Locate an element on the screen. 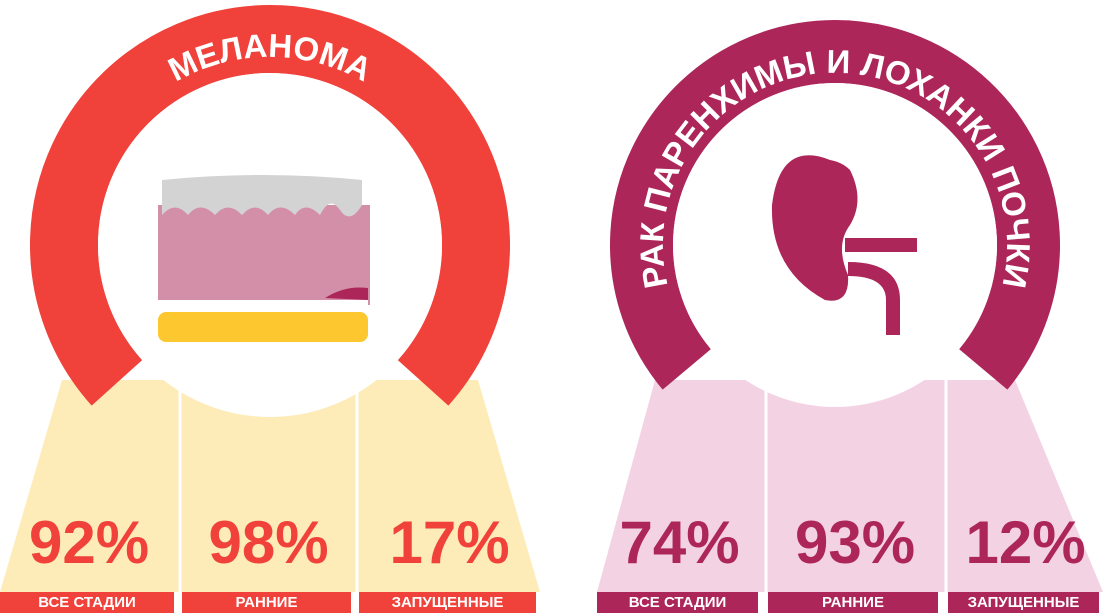 The width and height of the screenshot is (1103, 613). percentage: 74% is located at coordinates (679, 542).